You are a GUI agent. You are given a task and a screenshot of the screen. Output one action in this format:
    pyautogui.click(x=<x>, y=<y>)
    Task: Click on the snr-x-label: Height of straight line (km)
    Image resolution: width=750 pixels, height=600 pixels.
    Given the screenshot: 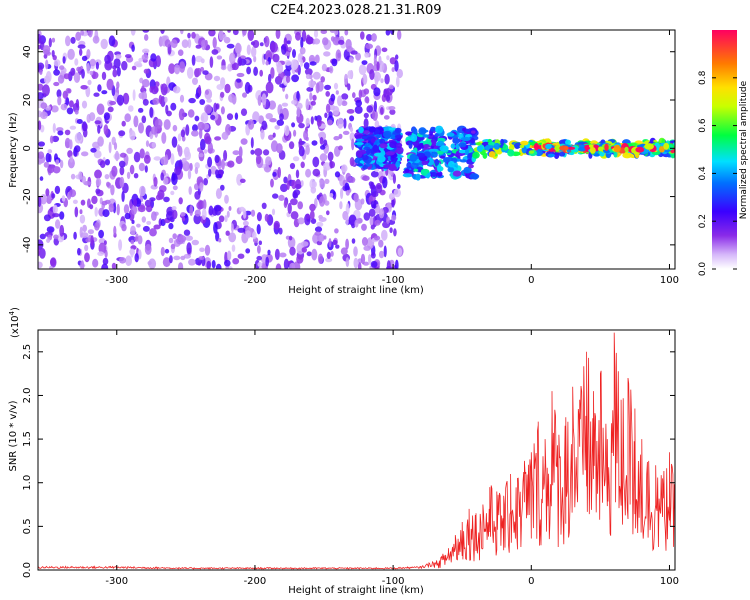 What is the action you would take?
    pyautogui.click(x=356, y=590)
    